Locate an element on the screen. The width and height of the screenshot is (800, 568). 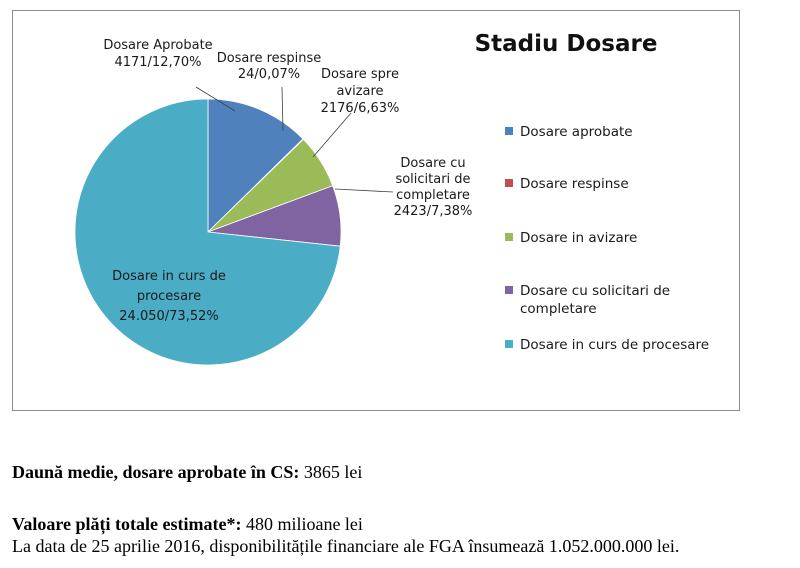
leader-line-dosare-aprobate is located at coordinates (215, 99).